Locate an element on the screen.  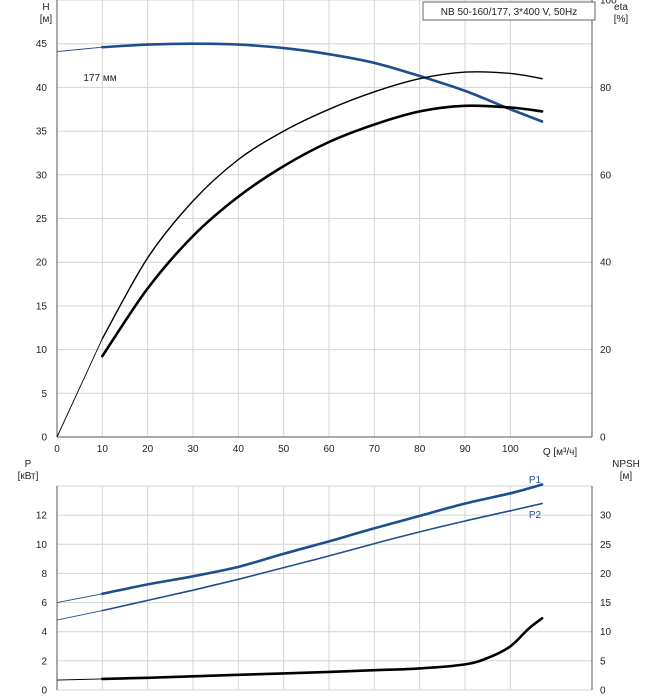
p-tick-label: 2 is located at coordinates (44, 661).